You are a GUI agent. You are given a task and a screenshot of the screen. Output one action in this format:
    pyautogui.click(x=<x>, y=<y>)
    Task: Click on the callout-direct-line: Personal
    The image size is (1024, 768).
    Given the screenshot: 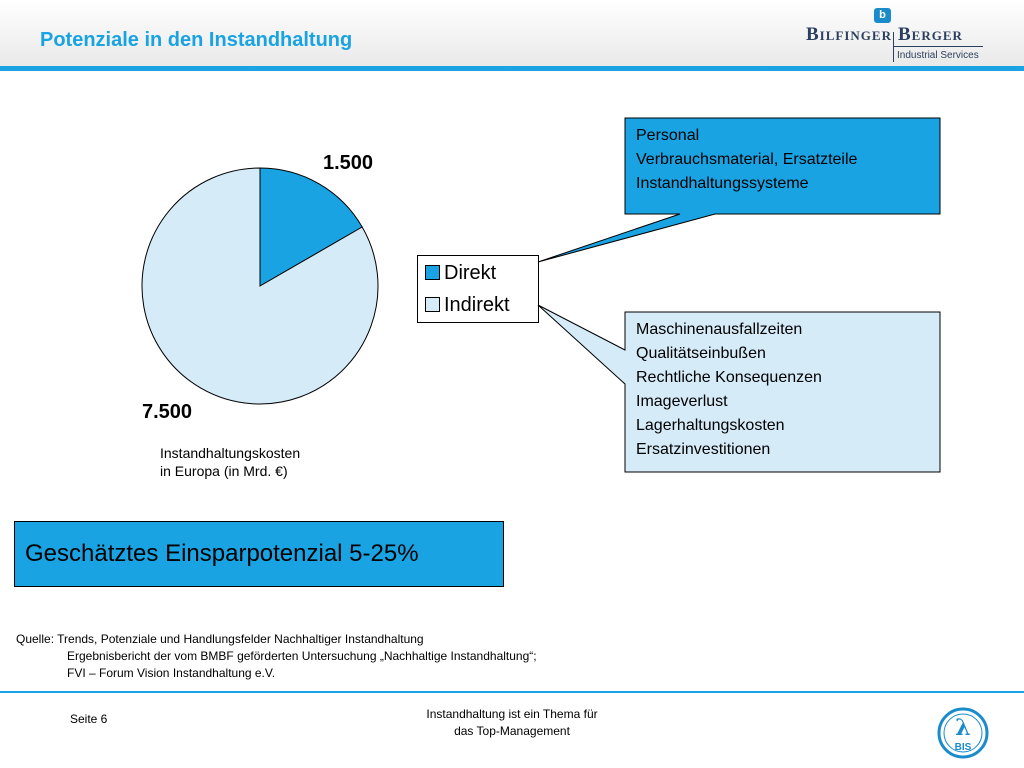 What is the action you would take?
    pyautogui.click(x=668, y=135)
    